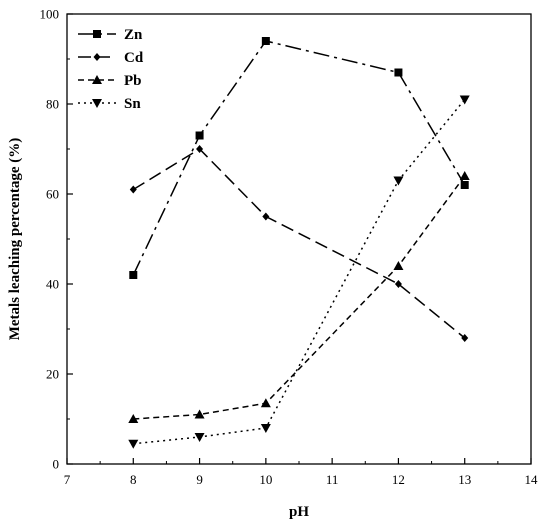  What do you see at coordinates (110, 35) in the screenshot?
I see `legend-item-zn: Zn` at bounding box center [110, 35].